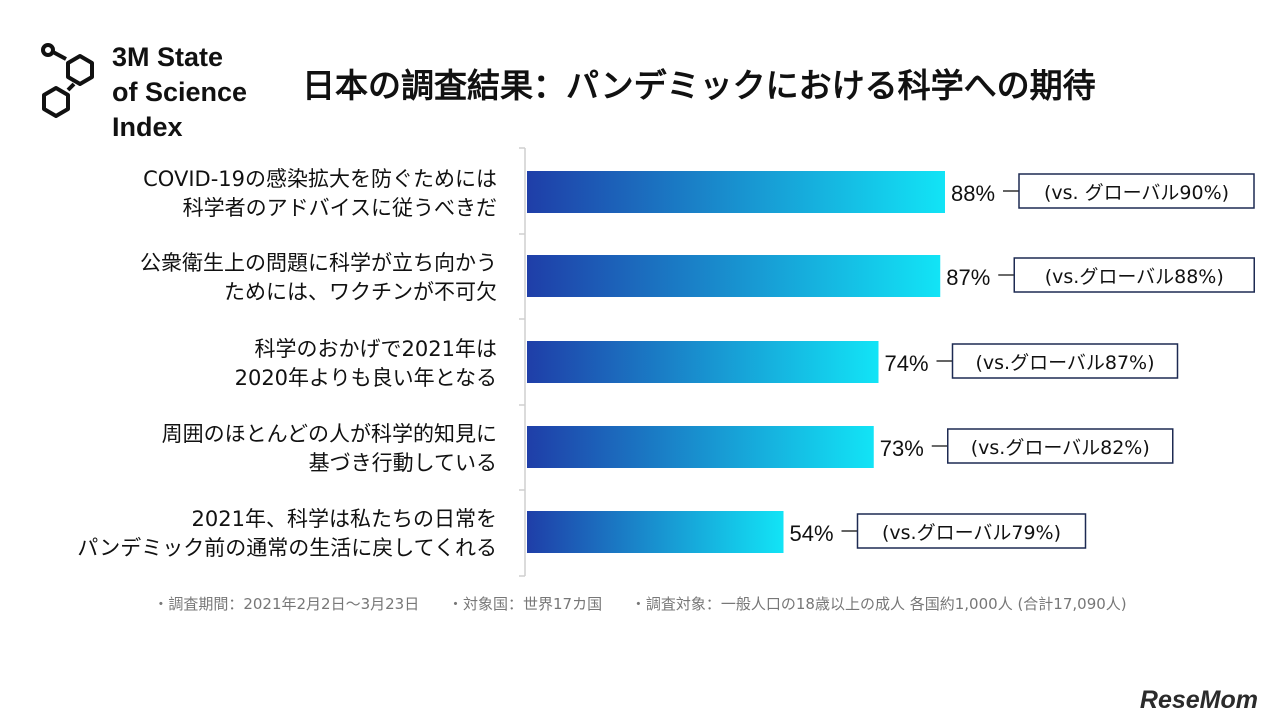 The height and width of the screenshot is (725, 1280). What do you see at coordinates (67, 80) in the screenshot?
I see `hexagon-molecule-icon` at bounding box center [67, 80].